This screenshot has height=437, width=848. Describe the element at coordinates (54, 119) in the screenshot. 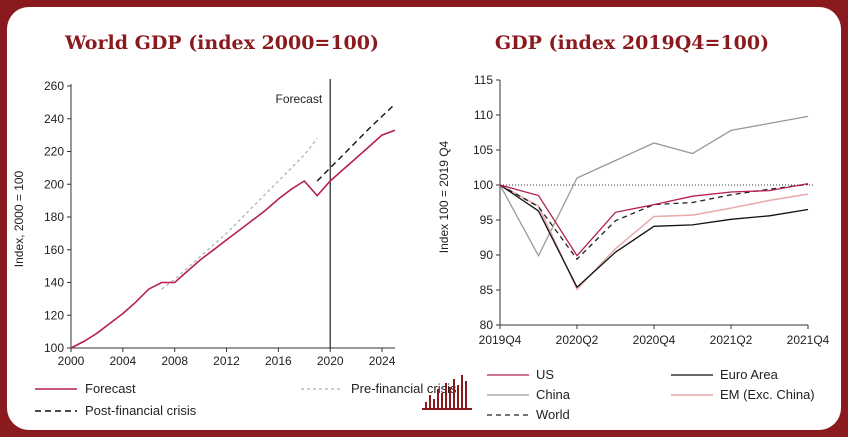

I see `left-y-tick-label: 240` at that location.